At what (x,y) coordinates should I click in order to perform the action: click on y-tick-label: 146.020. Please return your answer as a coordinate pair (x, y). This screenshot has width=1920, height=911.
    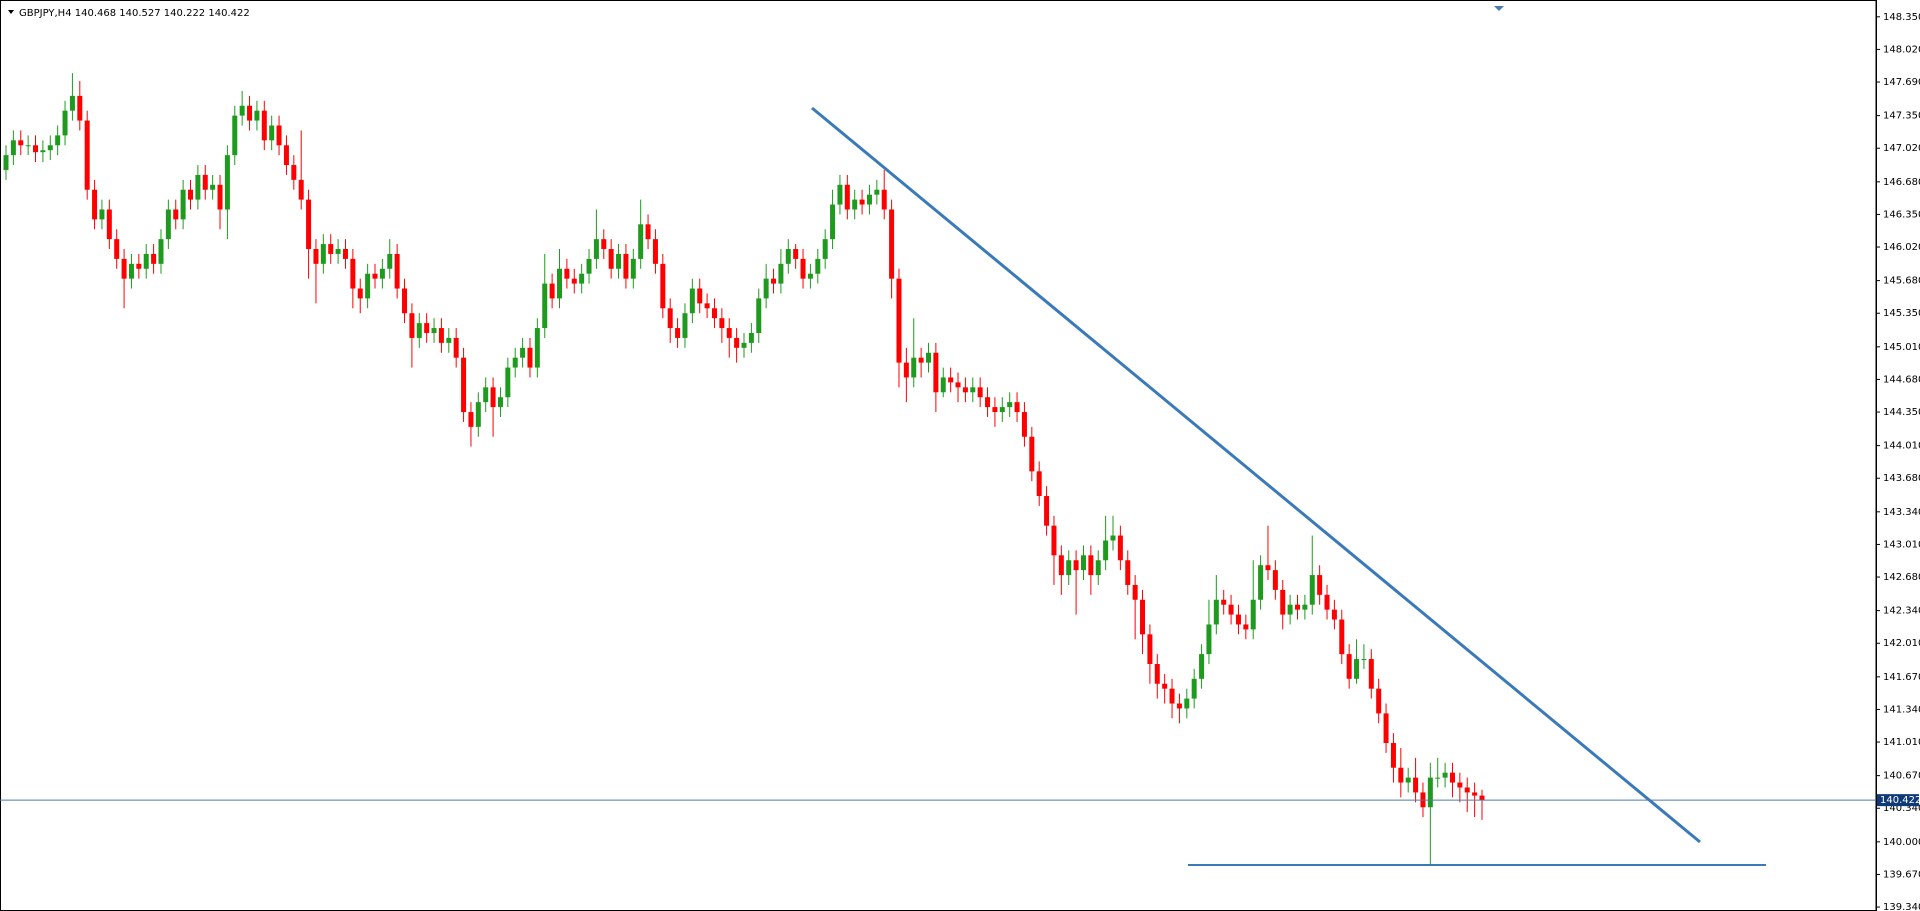
    Looking at the image, I should click on (1901, 247).